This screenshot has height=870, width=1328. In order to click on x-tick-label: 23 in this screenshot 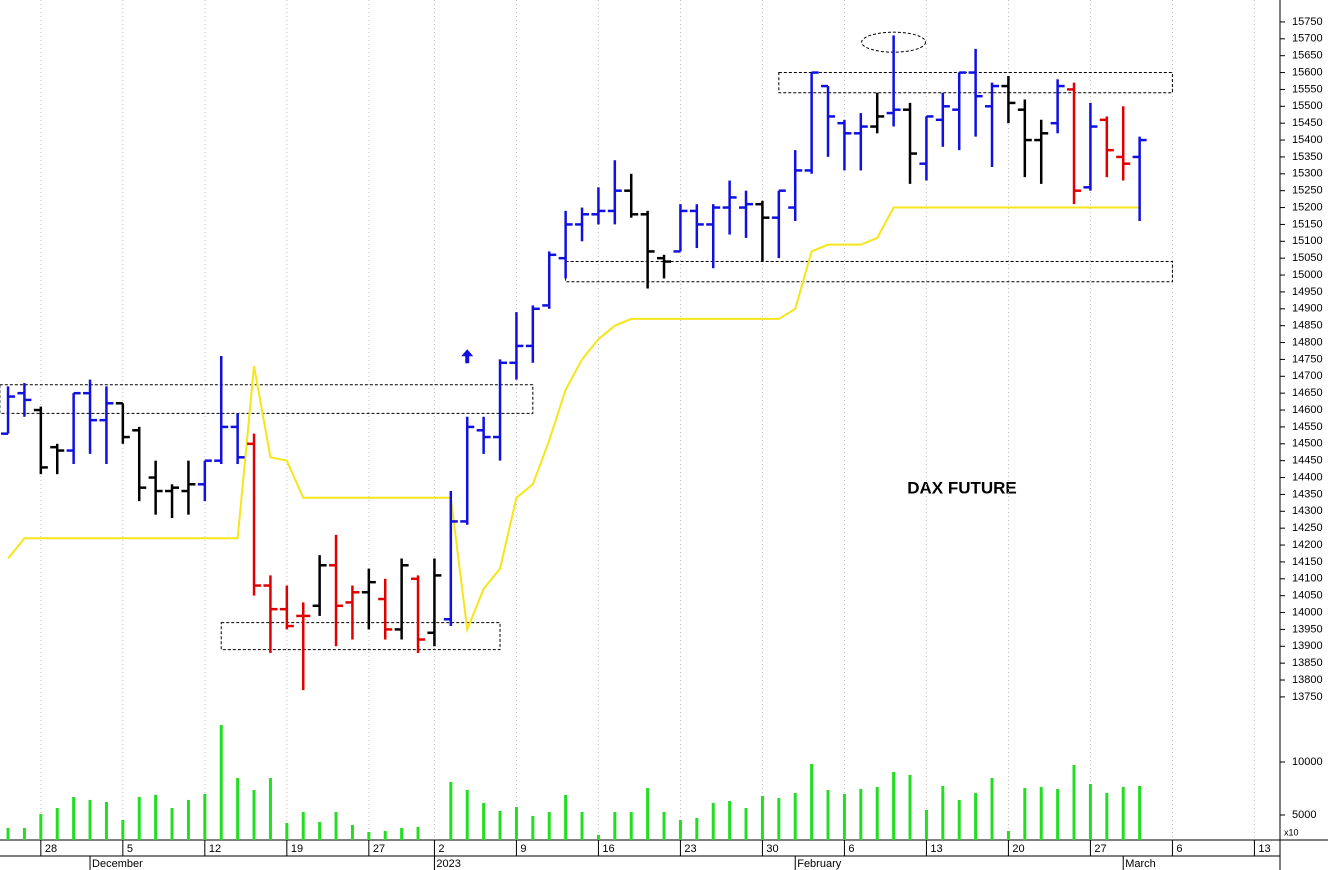, I will do `click(690, 849)`.